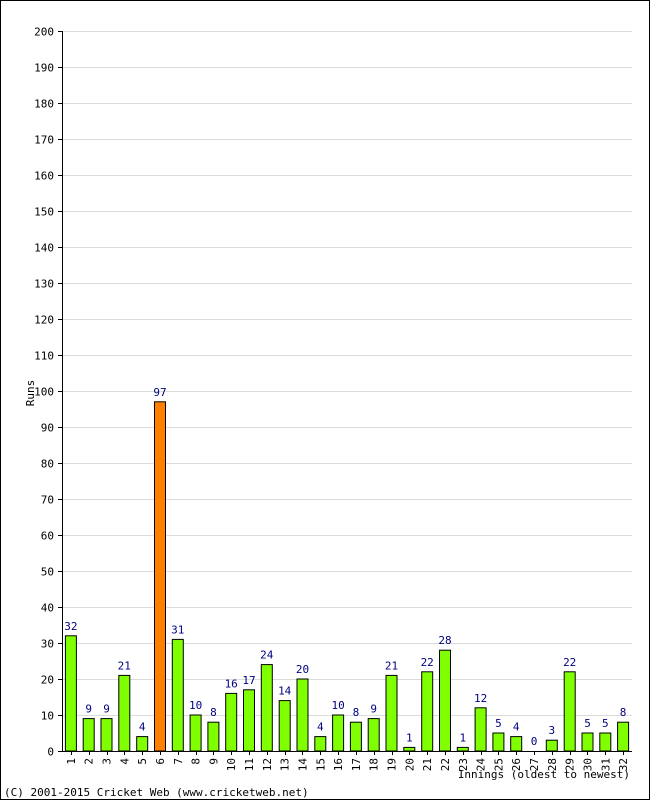 The width and height of the screenshot is (650, 800). What do you see at coordinates (623, 764) in the screenshot?
I see `x-tick-label: 32` at bounding box center [623, 764].